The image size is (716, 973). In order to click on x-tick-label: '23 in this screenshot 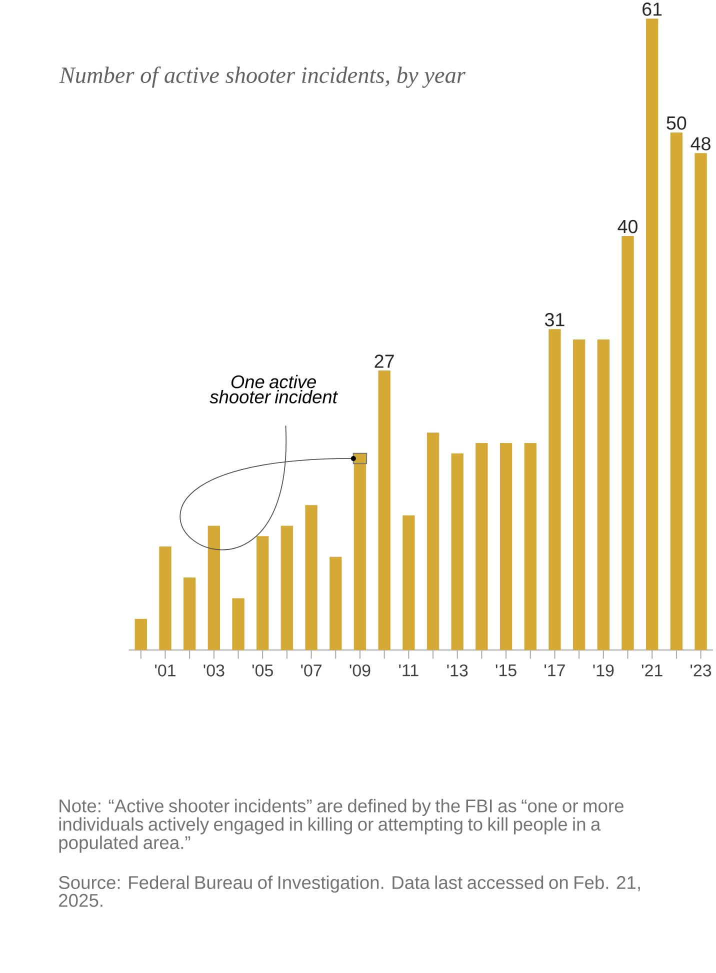, I will do `click(701, 670)`.